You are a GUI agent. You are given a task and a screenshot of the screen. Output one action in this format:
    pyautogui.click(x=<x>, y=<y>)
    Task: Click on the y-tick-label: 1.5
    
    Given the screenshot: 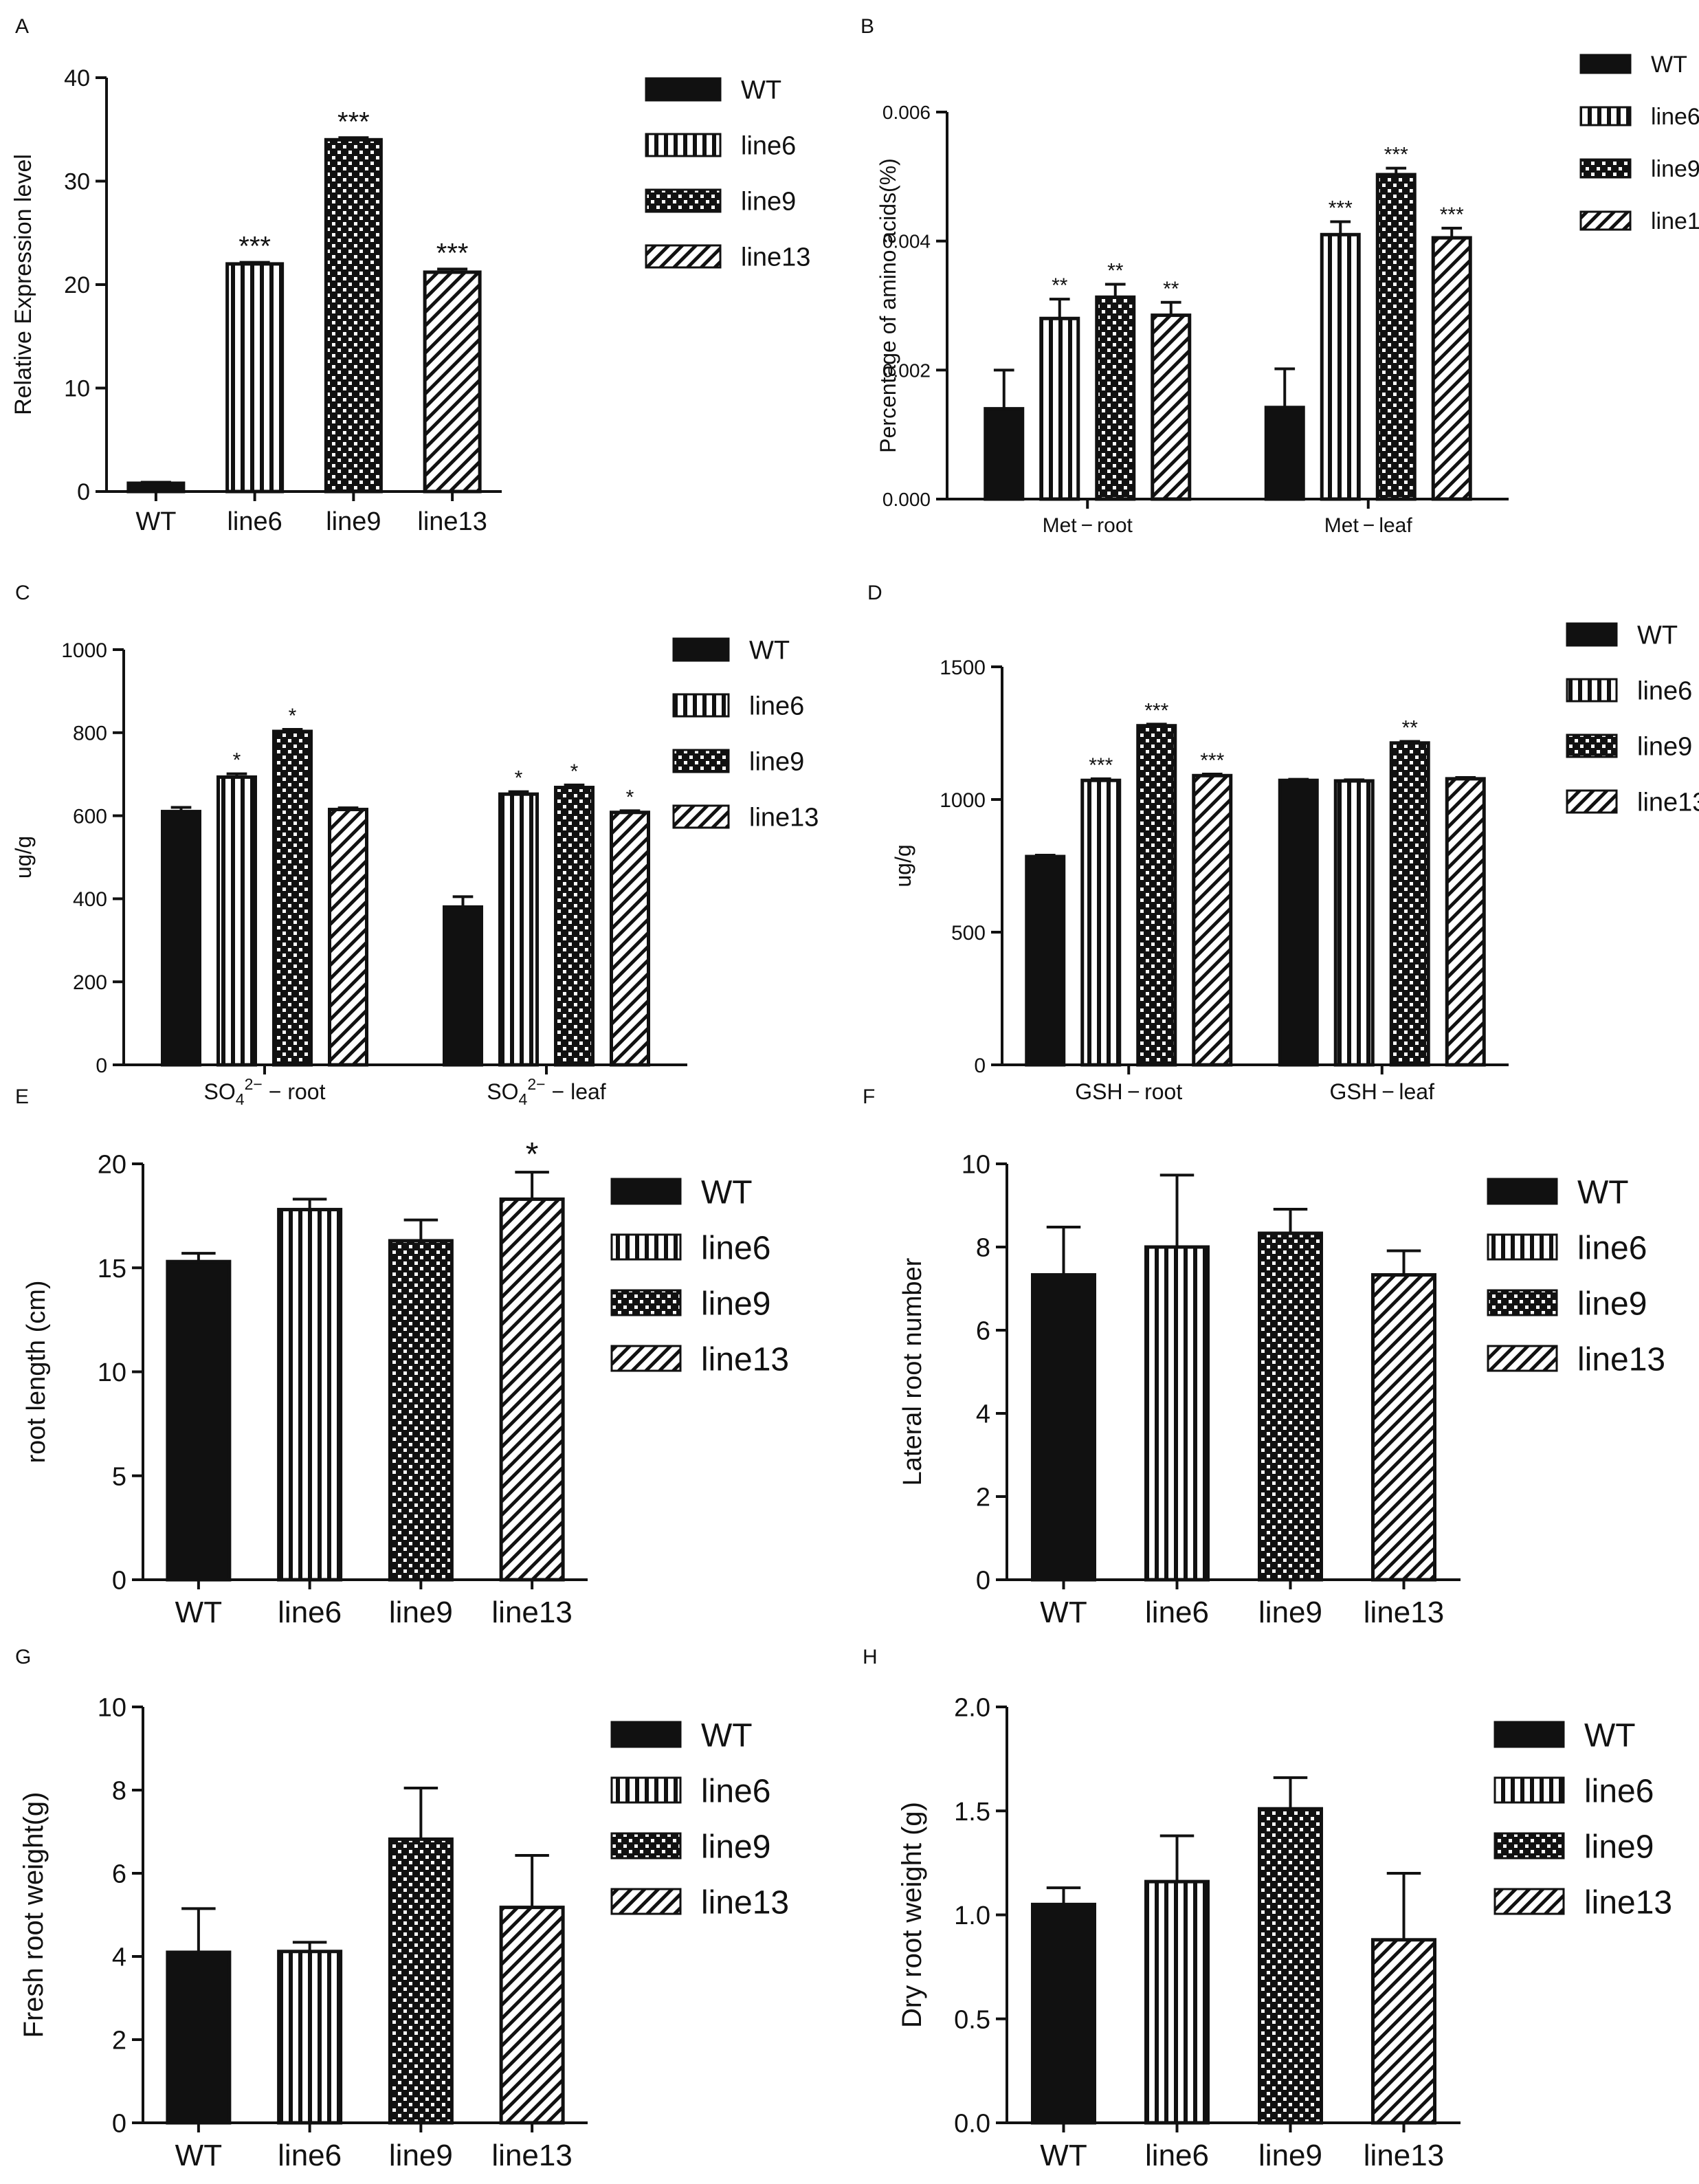 What is the action you would take?
    pyautogui.click(x=972, y=1812)
    